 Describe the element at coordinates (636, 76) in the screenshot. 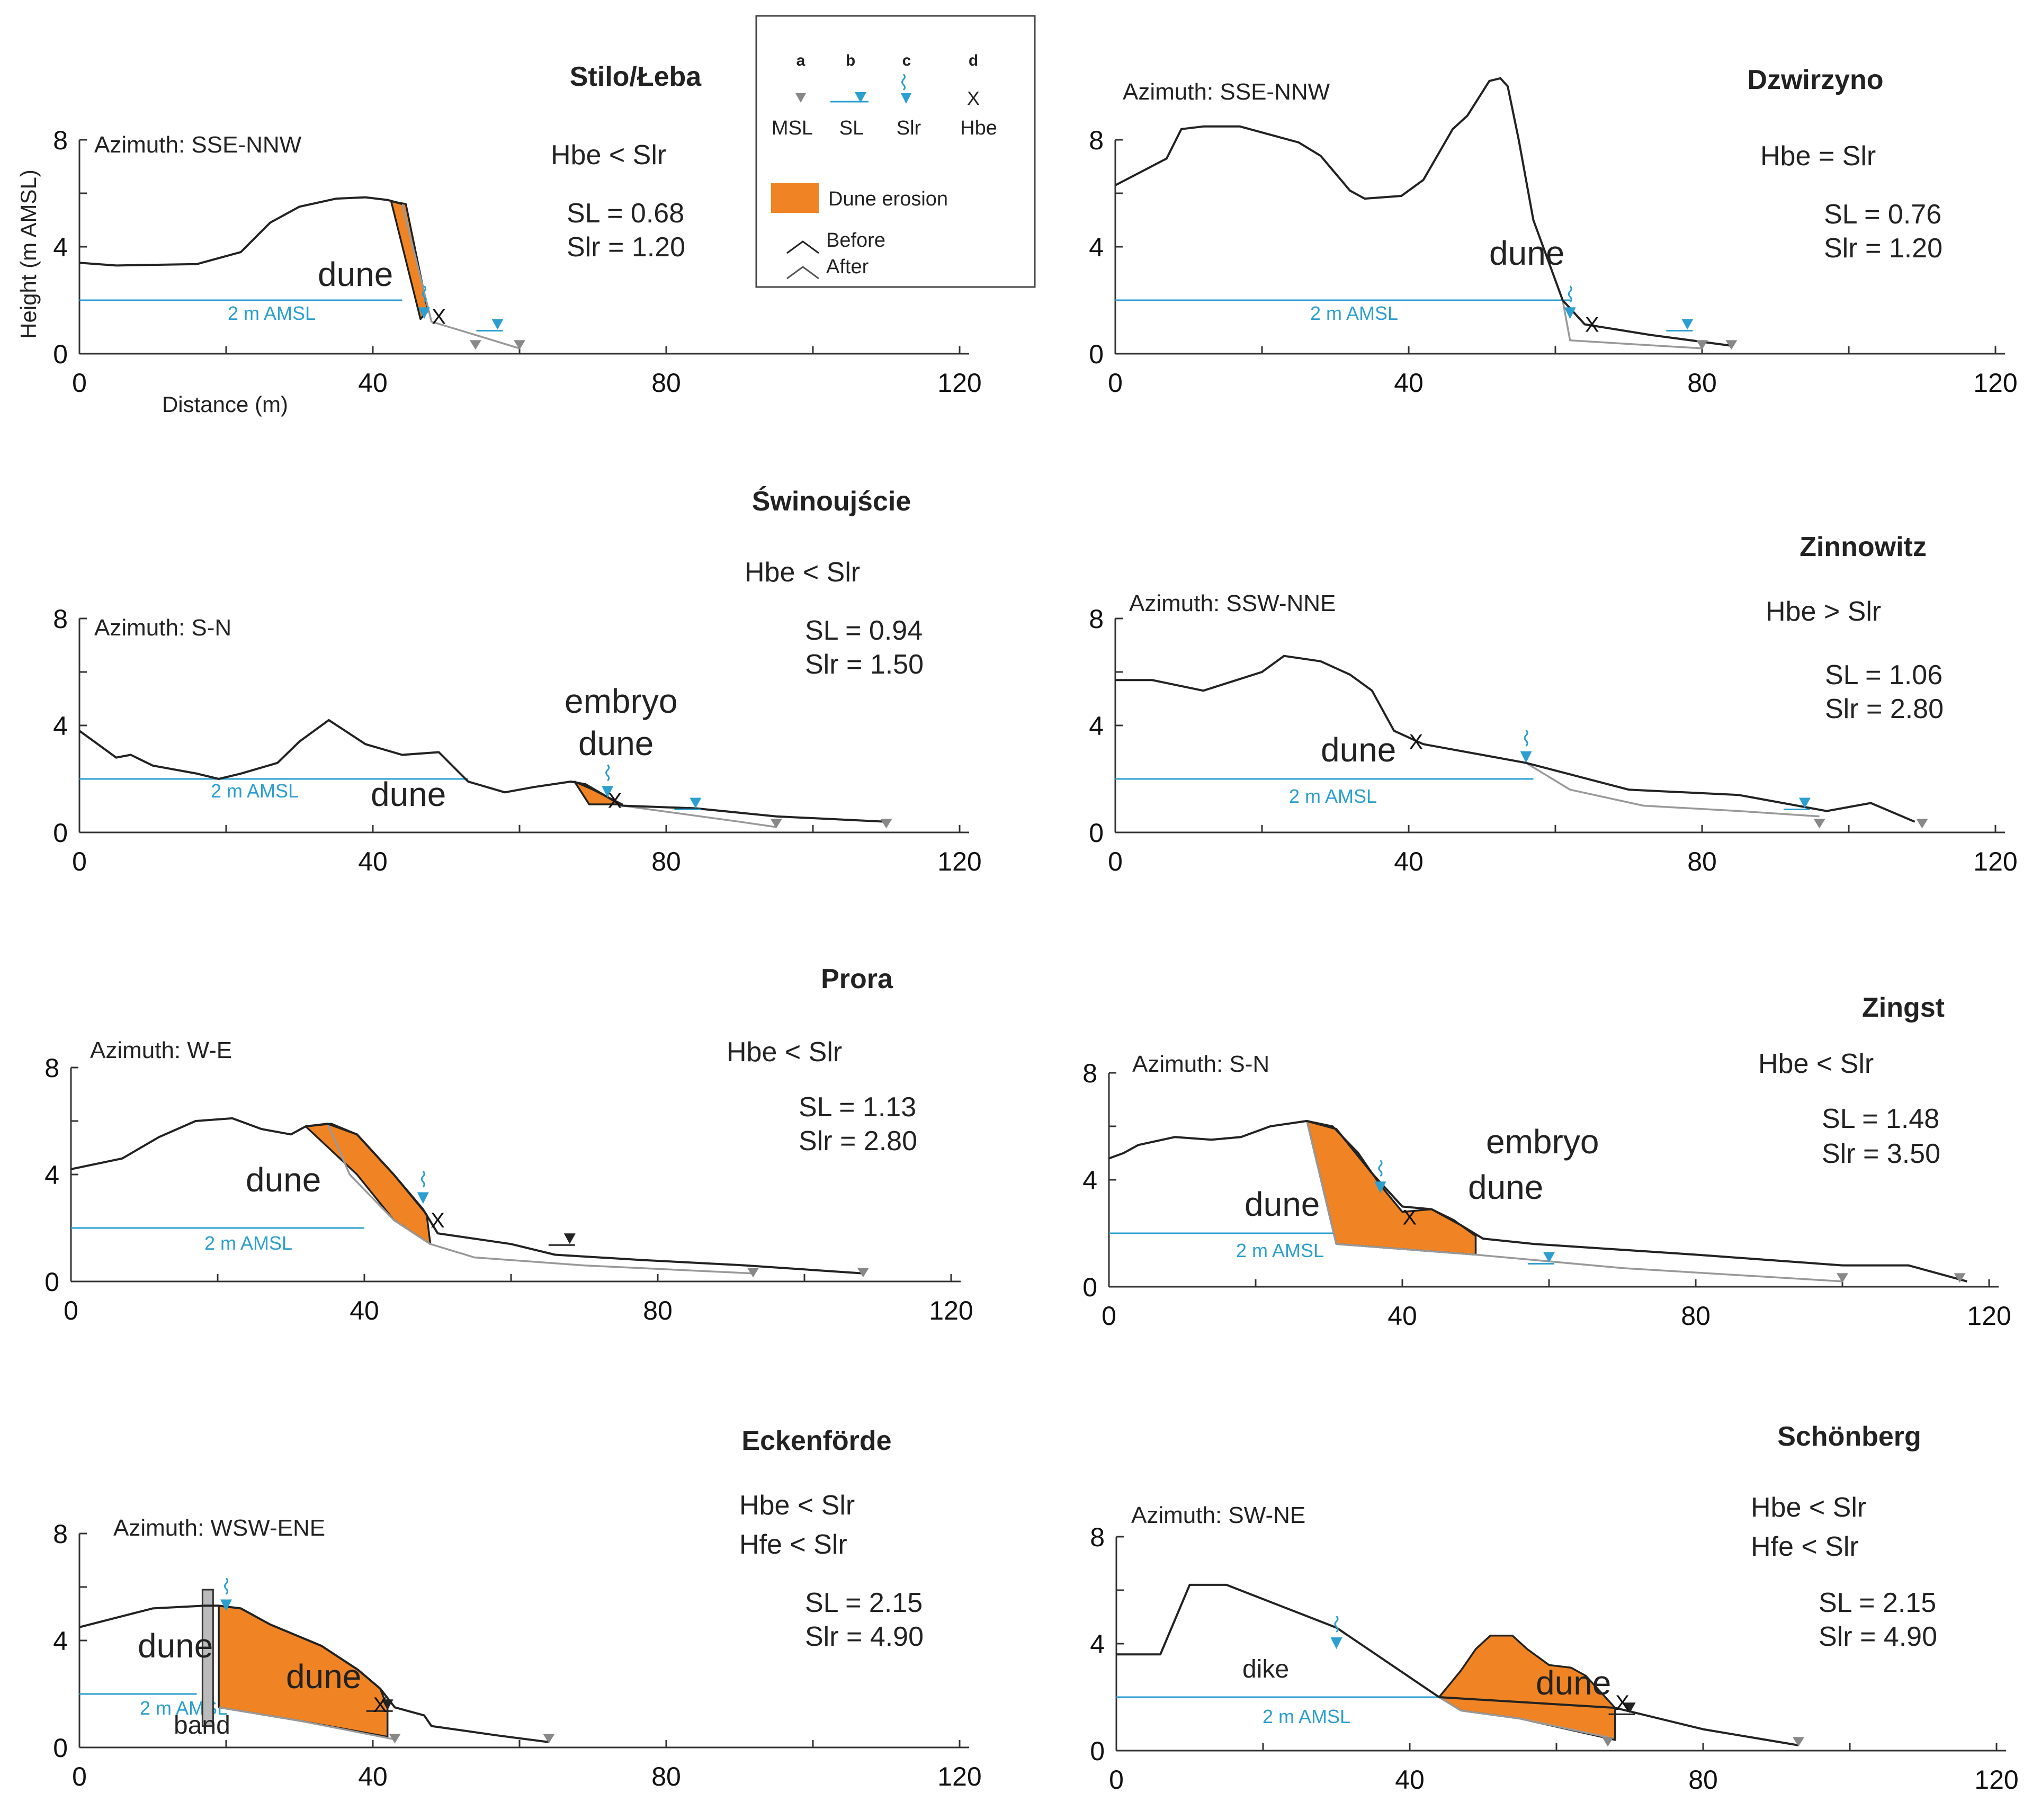

I see `panel-title: Stilo/Łeba` at that location.